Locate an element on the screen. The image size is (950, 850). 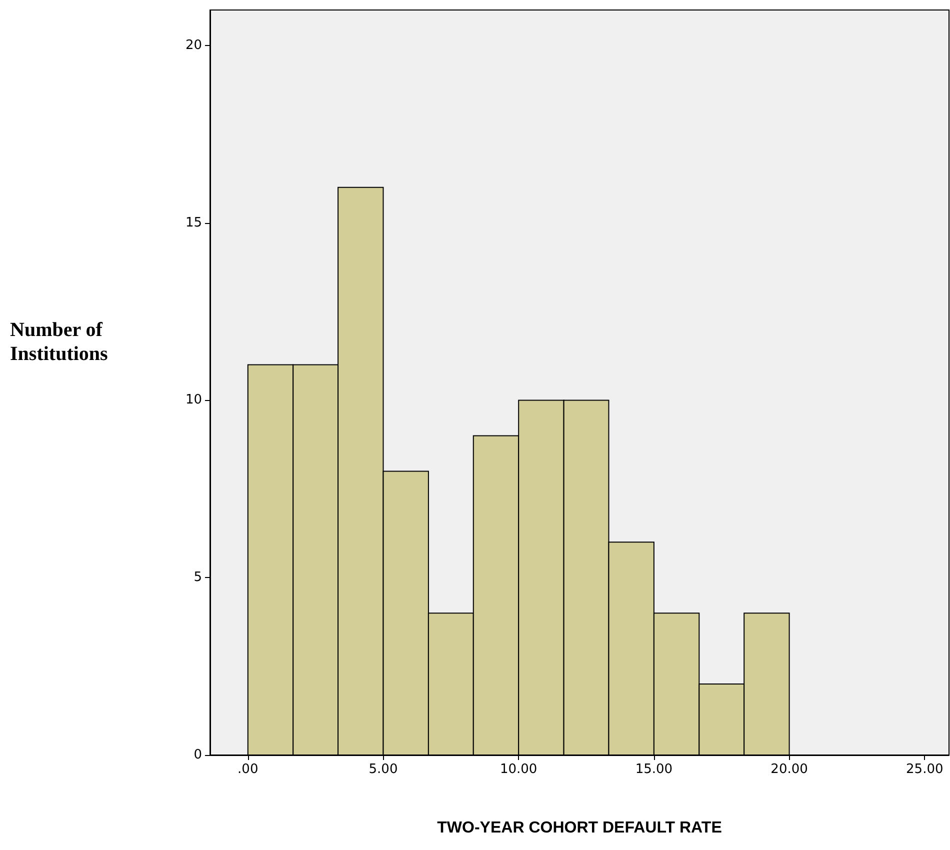
y-tick-label: 5 is located at coordinates (198, 578).